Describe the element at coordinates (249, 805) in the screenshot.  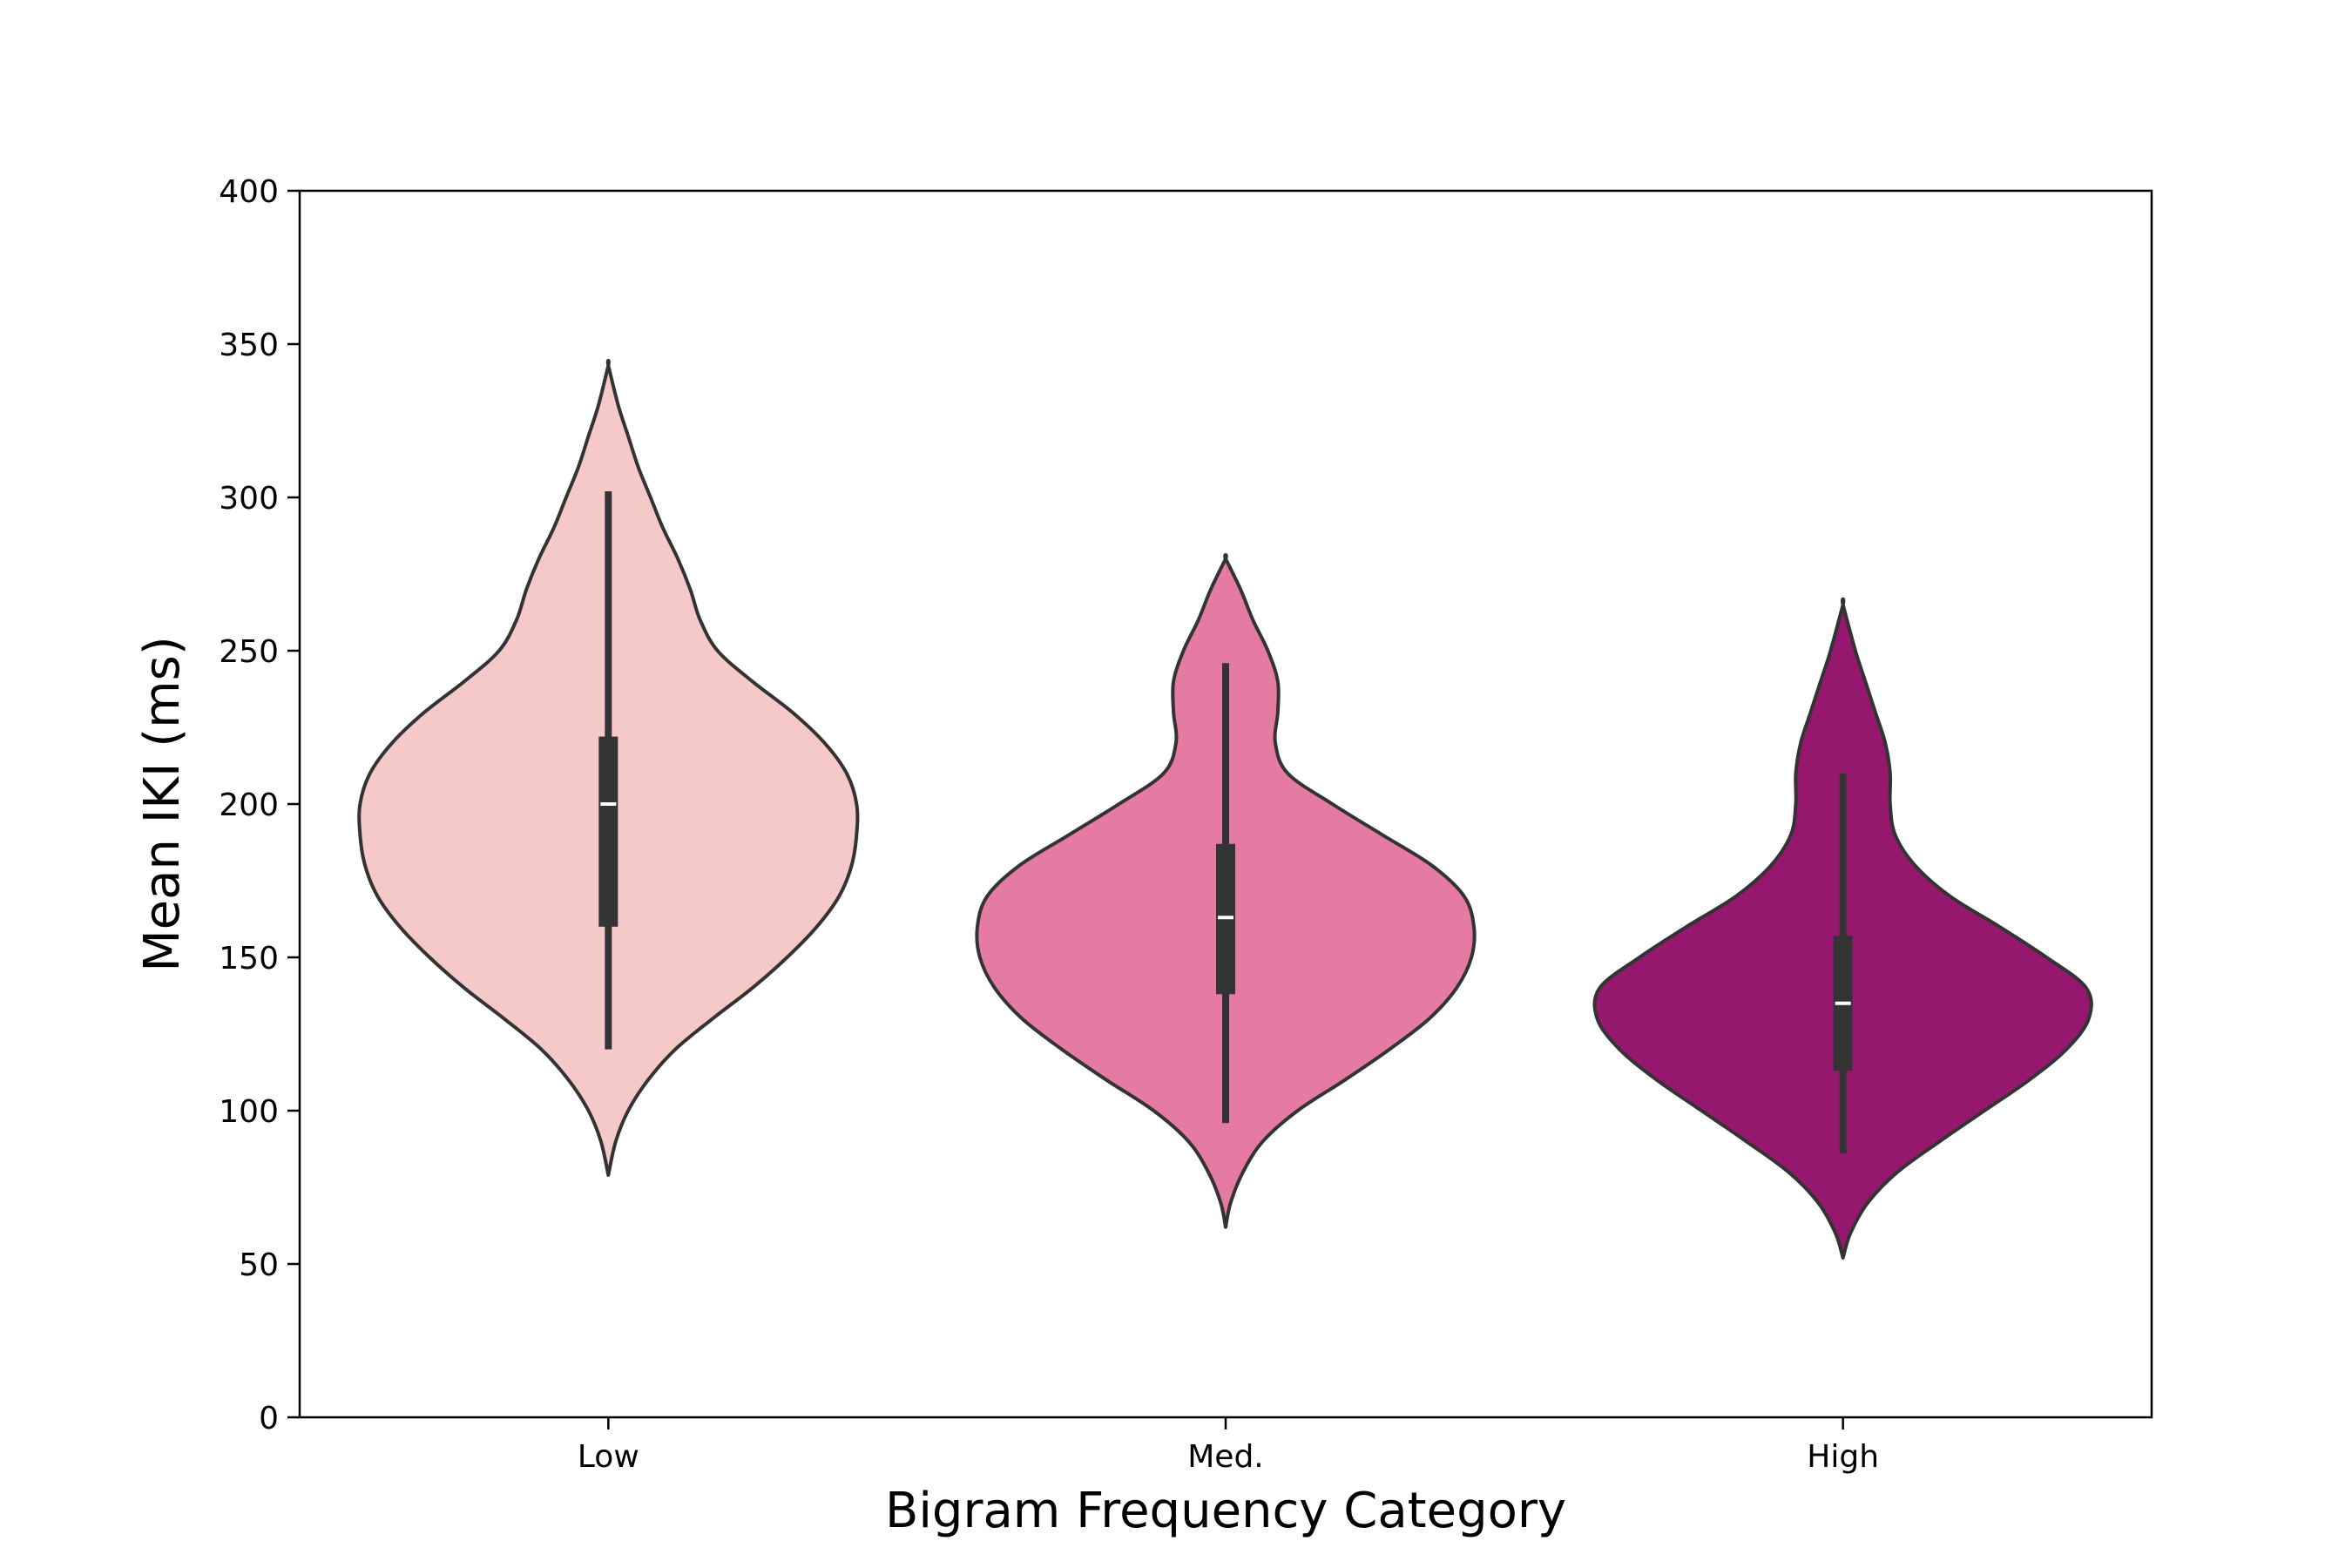
I see `y-tick-label: 200` at that location.